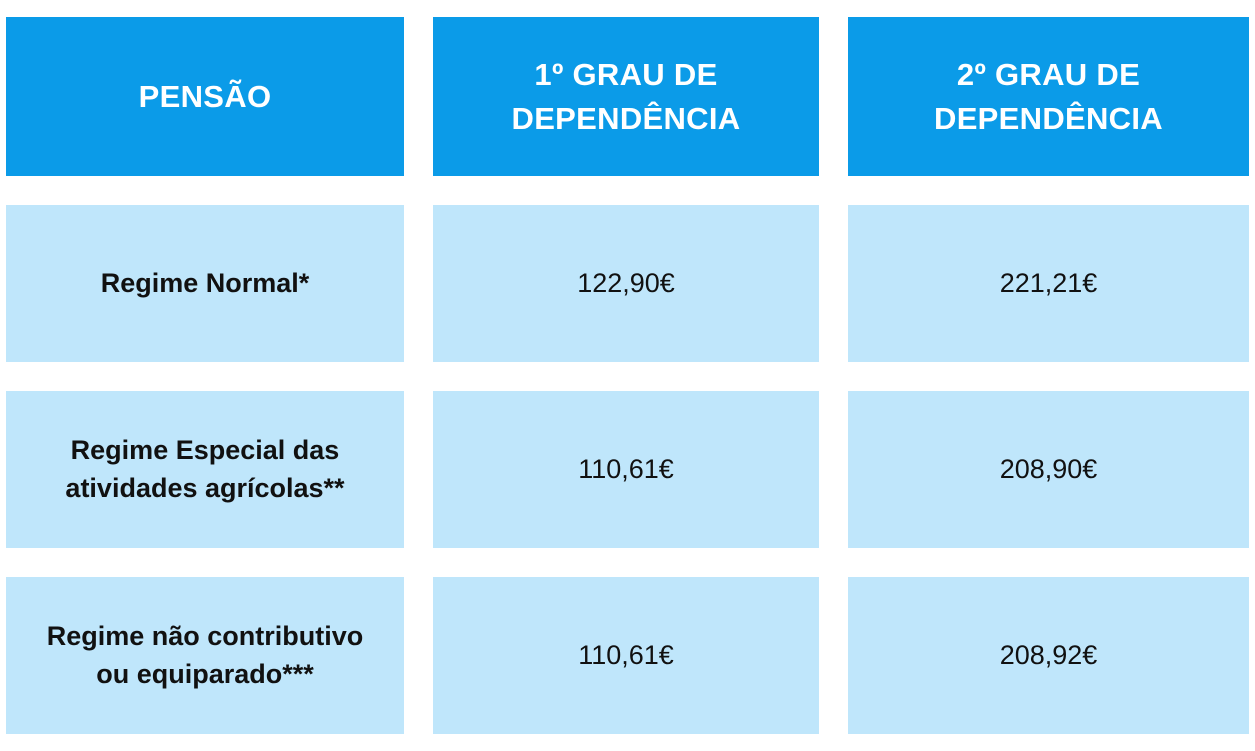 The width and height of the screenshot is (1255, 751). I want to click on row-regime-nao-contributivo-grau-2: 208,92€, so click(1048, 655).